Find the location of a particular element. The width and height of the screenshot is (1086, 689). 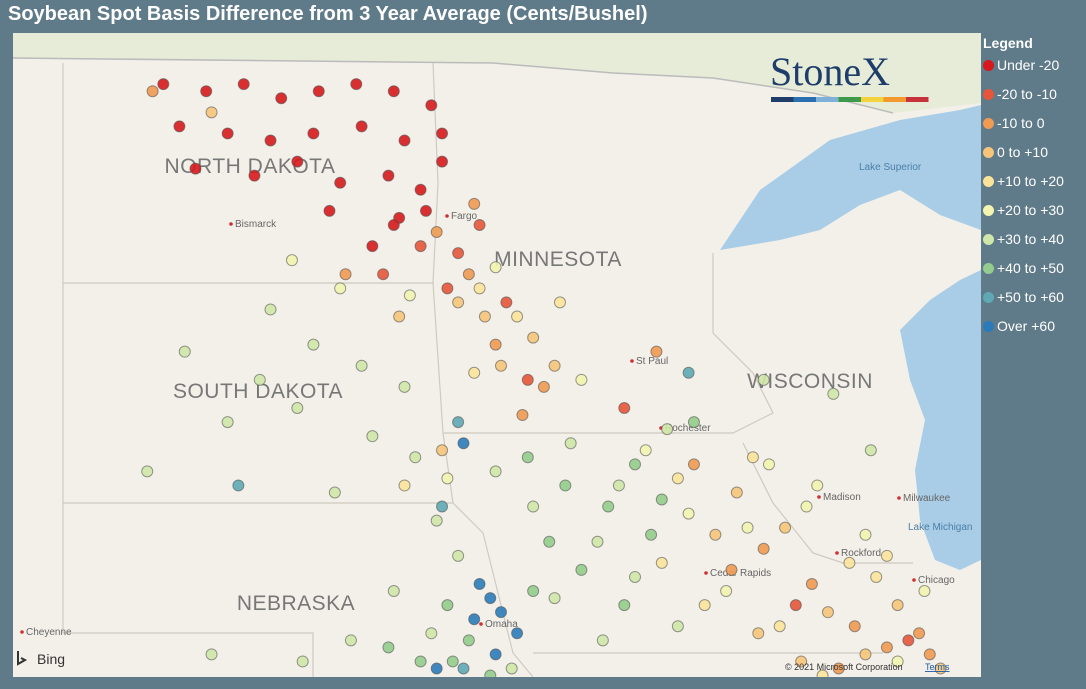

city-label: Rochester is located at coordinates (688, 428).